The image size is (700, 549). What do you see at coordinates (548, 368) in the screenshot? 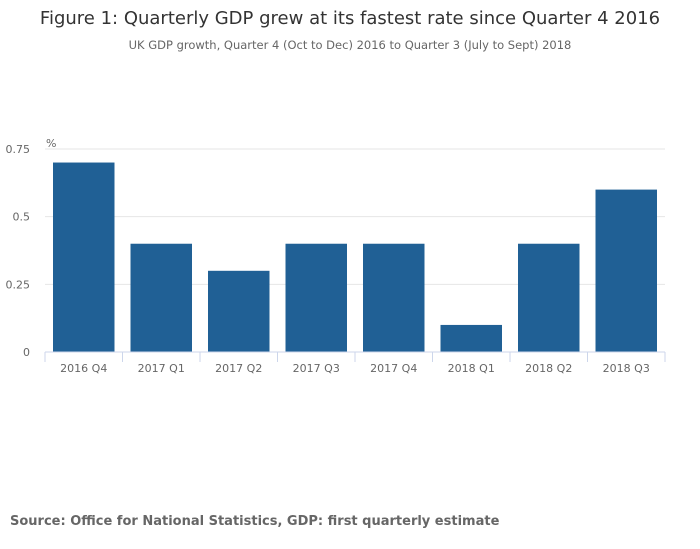
I see `x-tick-label: 2018 Q2` at bounding box center [548, 368].